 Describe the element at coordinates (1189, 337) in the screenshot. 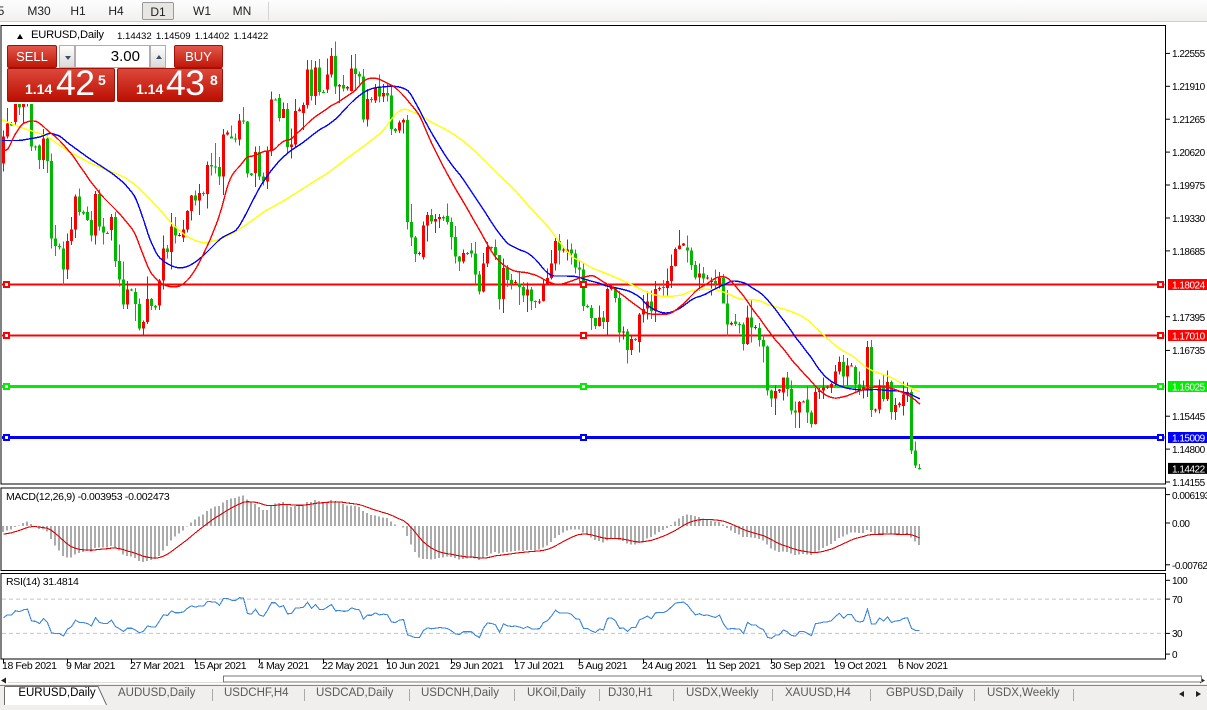

I see `svg-text: 1.17010` at that location.